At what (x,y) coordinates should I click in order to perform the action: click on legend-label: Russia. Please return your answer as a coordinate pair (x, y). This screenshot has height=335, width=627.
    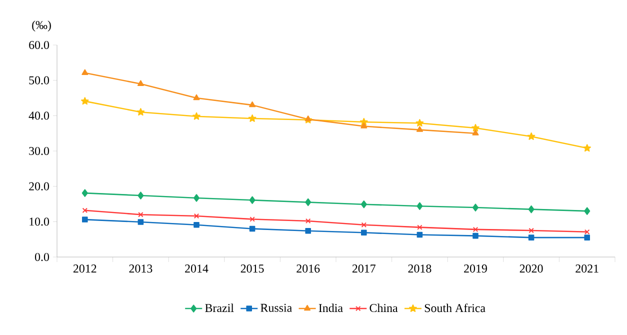
    Looking at the image, I should click on (276, 308).